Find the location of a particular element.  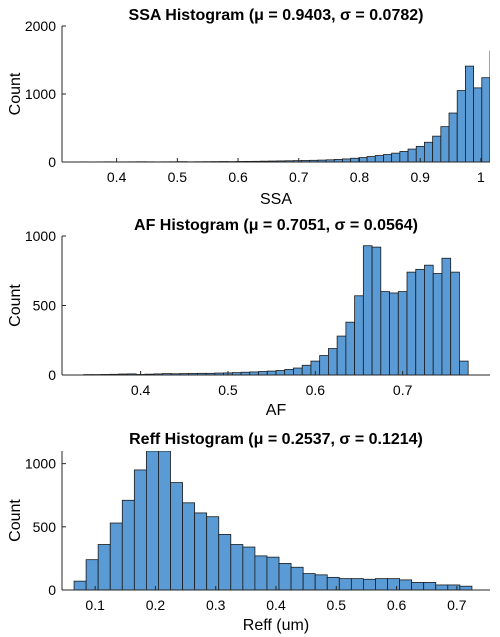

reff-y-tick-label: 1000 is located at coordinates (40, 464).